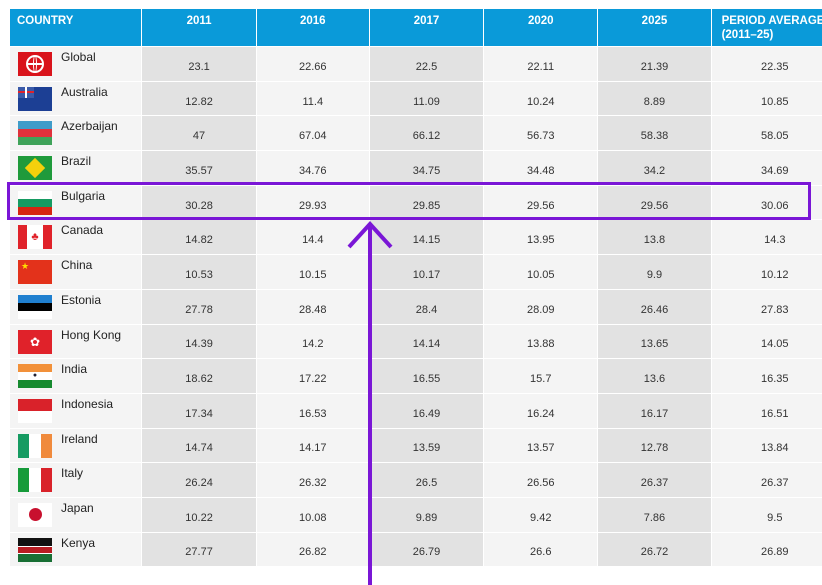 The height and width of the screenshot is (585, 822). I want to click on value-2025: 13.8, so click(654, 237).